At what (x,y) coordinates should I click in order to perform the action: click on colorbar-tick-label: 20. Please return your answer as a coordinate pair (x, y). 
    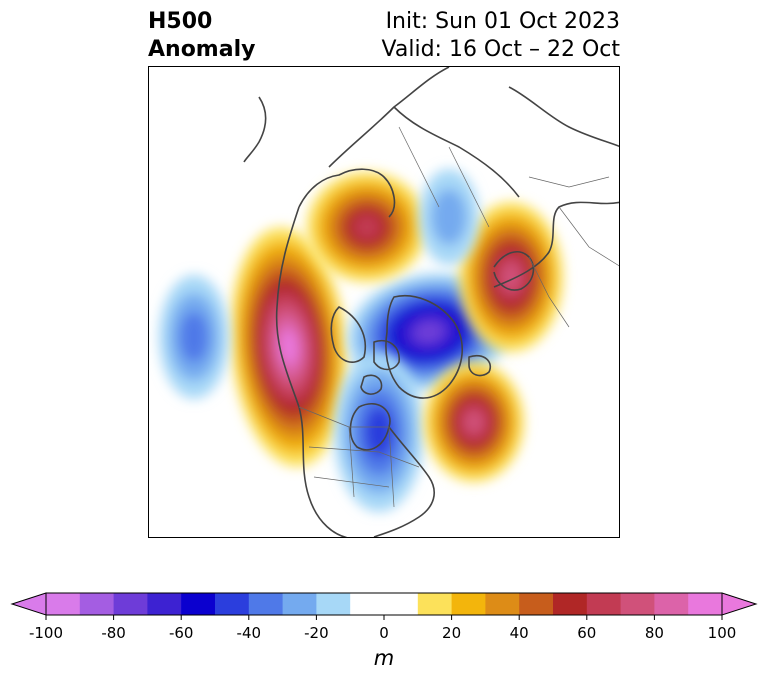
    Looking at the image, I should click on (452, 633).